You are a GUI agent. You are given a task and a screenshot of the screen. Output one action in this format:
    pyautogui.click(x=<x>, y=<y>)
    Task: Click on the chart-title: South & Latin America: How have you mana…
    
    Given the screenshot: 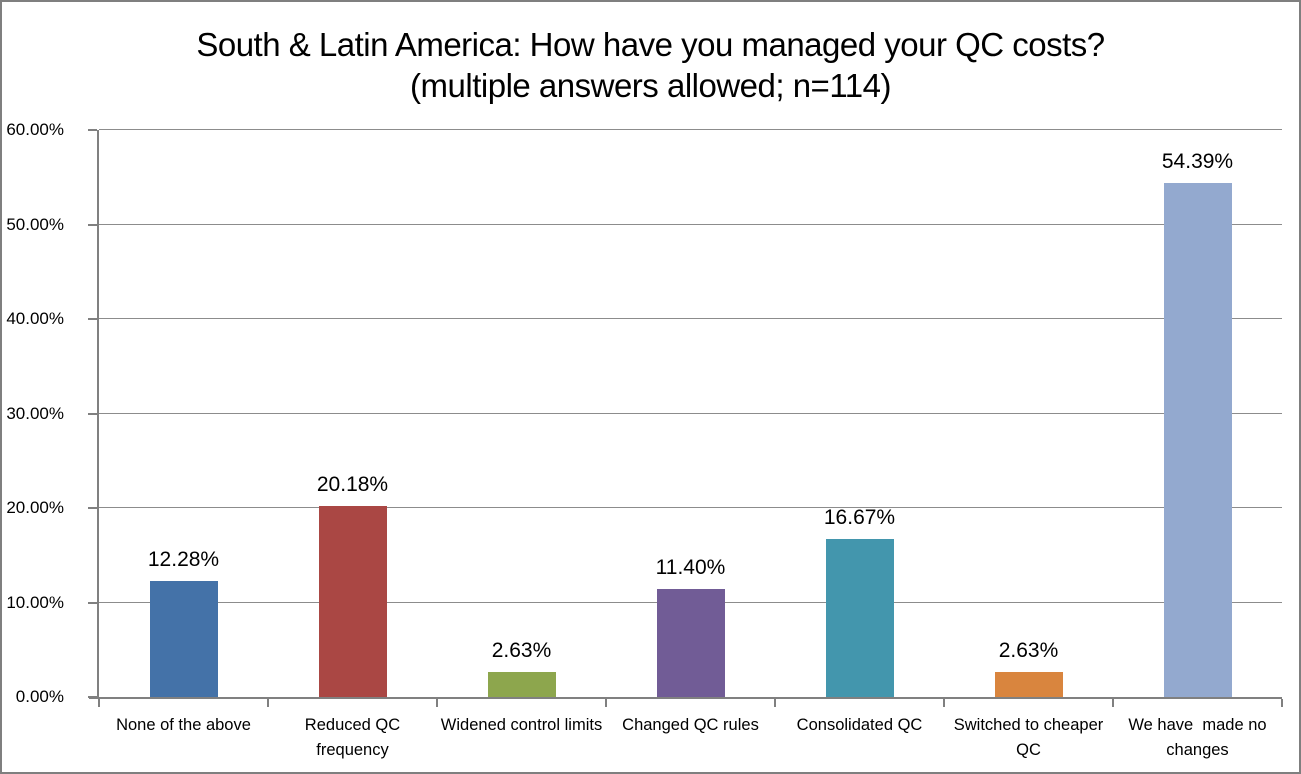 What is the action you would take?
    pyautogui.click(x=650, y=65)
    